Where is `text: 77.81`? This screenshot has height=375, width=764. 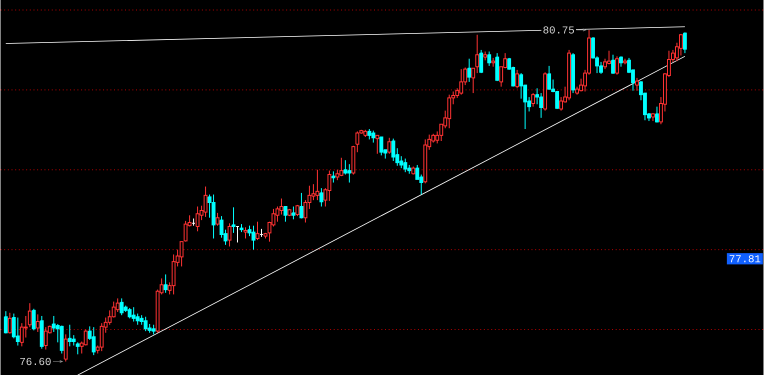
text: 77.81 is located at coordinates (745, 258).